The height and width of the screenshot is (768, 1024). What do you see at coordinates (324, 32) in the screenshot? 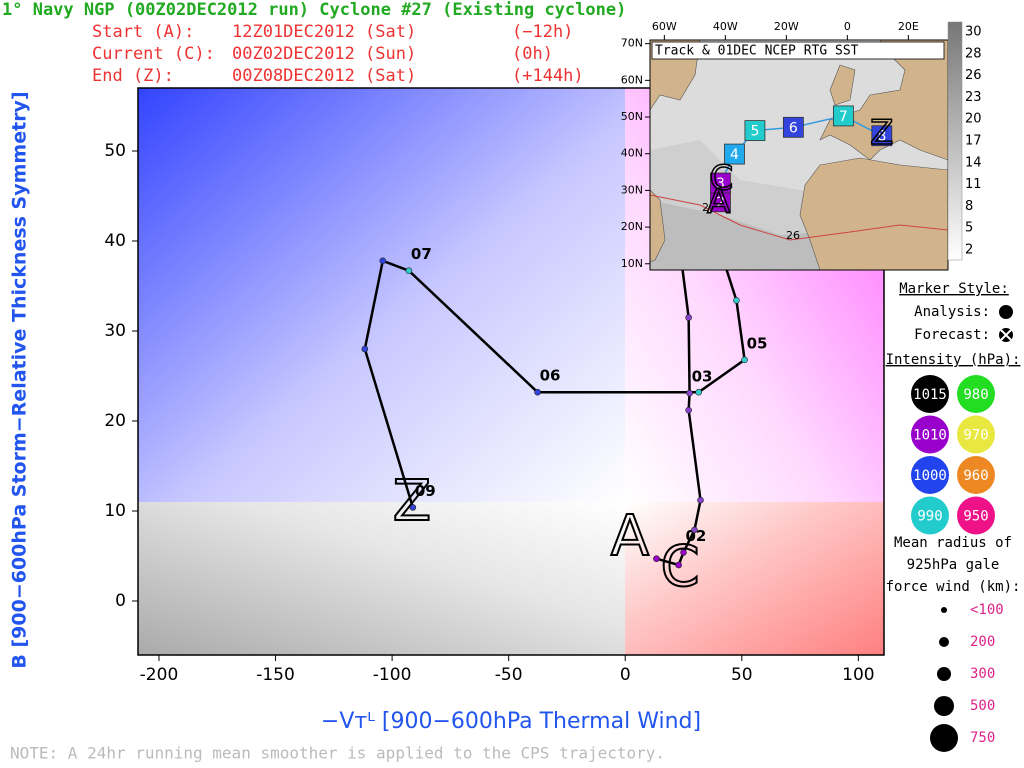
I see `header-text: 12Z01DEC2012 (Sat)` at bounding box center [324, 32].